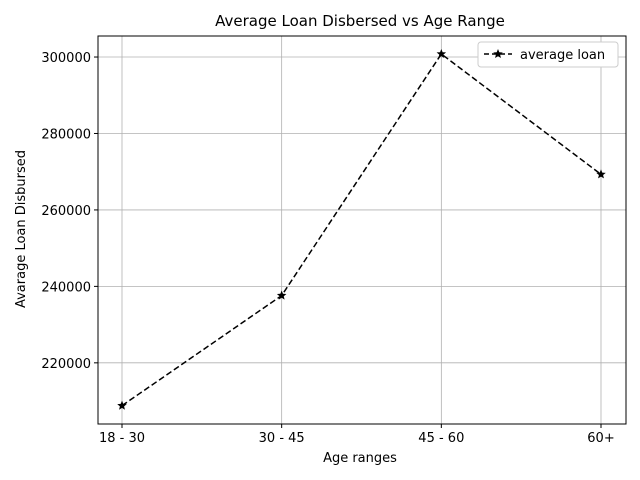 This screenshot has height=480, width=640. I want to click on x-axis-label: Age ranges, so click(360, 458).